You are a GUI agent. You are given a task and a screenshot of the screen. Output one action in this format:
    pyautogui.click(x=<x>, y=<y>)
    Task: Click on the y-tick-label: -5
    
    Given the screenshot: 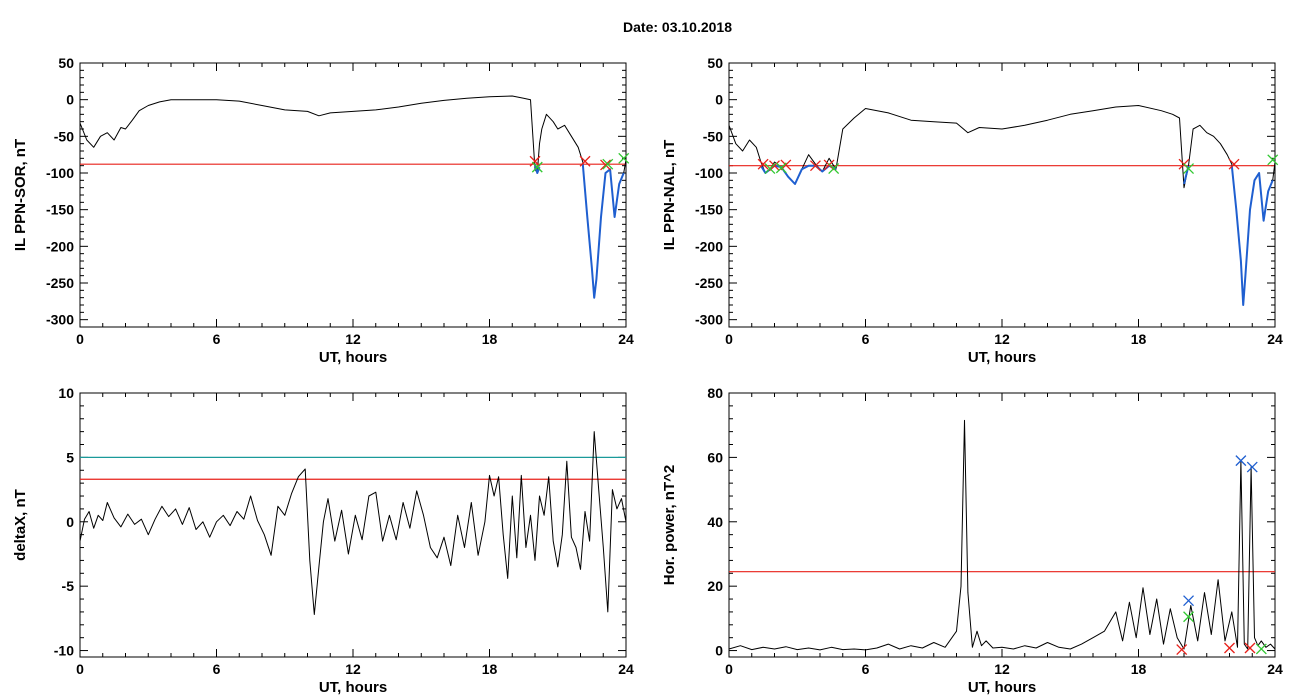 What is the action you would take?
    pyautogui.click(x=68, y=586)
    